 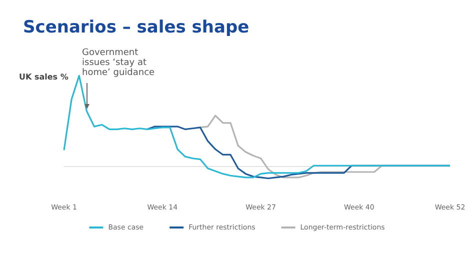 What do you see at coordinates (136, 28) in the screenshot?
I see `chart-title: Scenarios – sales shape` at bounding box center [136, 28].